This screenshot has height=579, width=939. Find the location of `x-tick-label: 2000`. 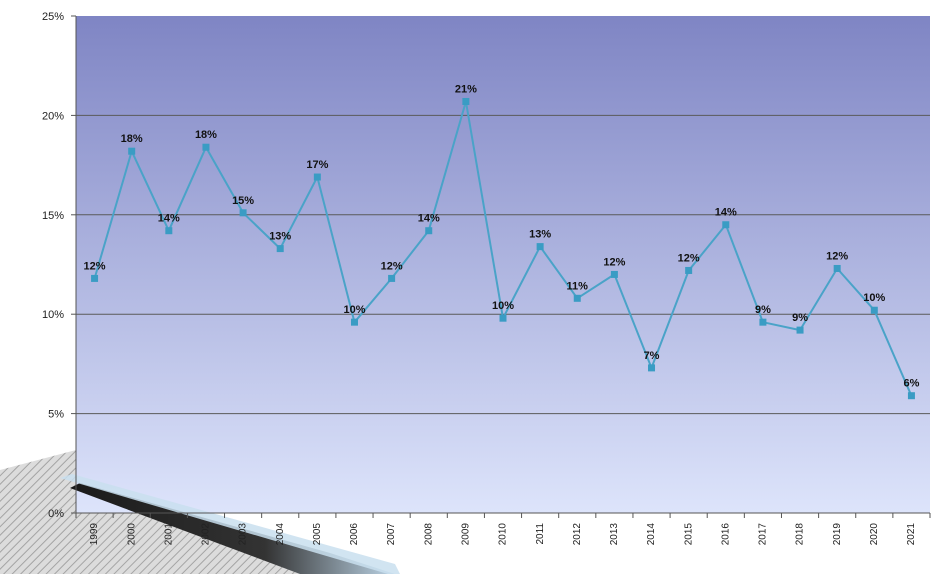

x-tick-label: 2000 is located at coordinates (131, 534).